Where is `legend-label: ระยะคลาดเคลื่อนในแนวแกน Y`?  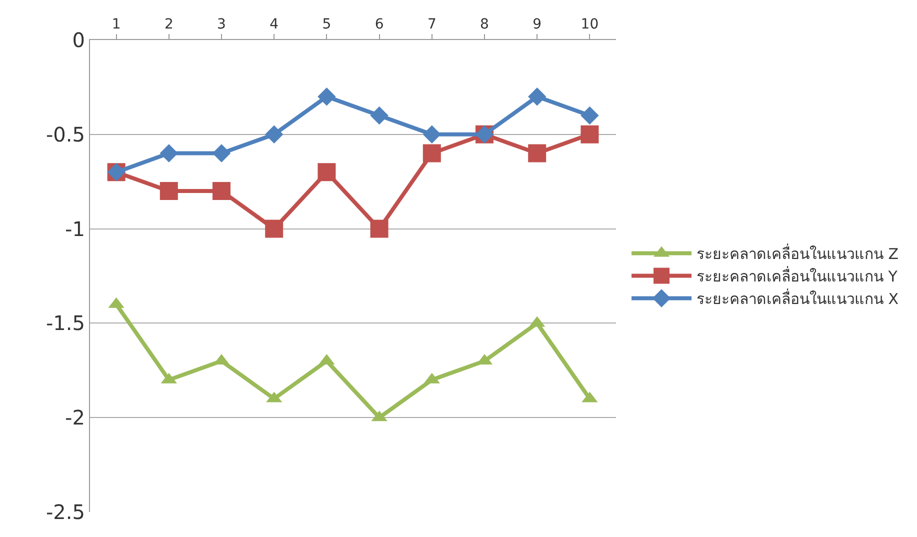 legend-label: ระยะคลาดเคลื่อนในแนวแกน Y is located at coordinates (797, 276).